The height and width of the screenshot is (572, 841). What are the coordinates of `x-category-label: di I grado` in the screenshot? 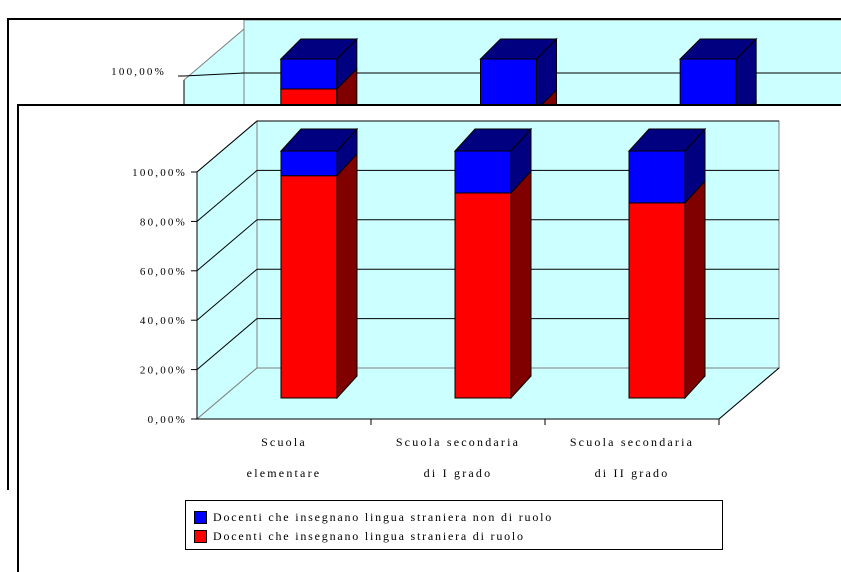 It's located at (458, 473).